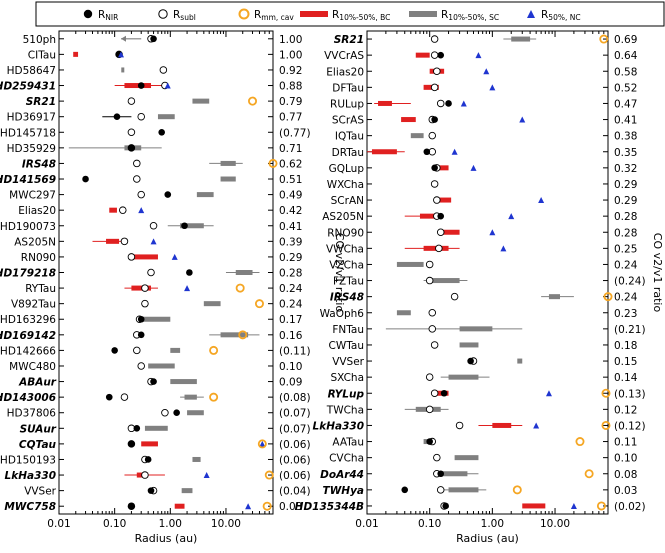 This screenshot has height=553, width=665. What do you see at coordinates (30, 476) in the screenshot?
I see `star-label: LkHa330` at bounding box center [30, 476].